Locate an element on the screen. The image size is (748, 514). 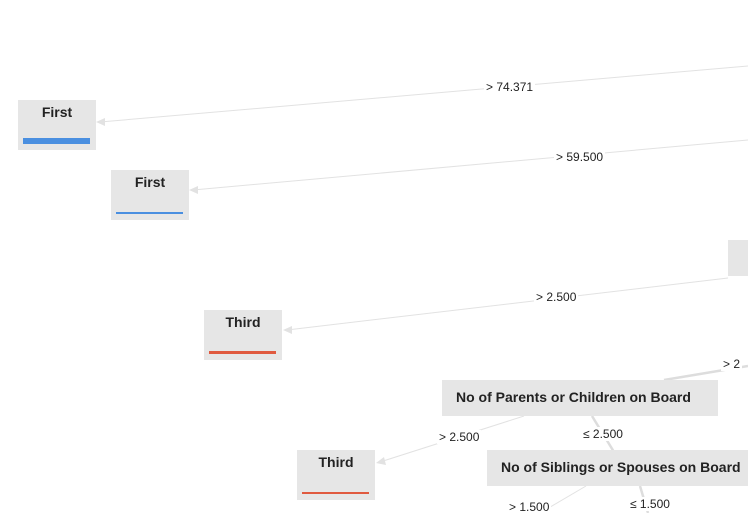
edge-label: > 2 is located at coordinates (732, 364).